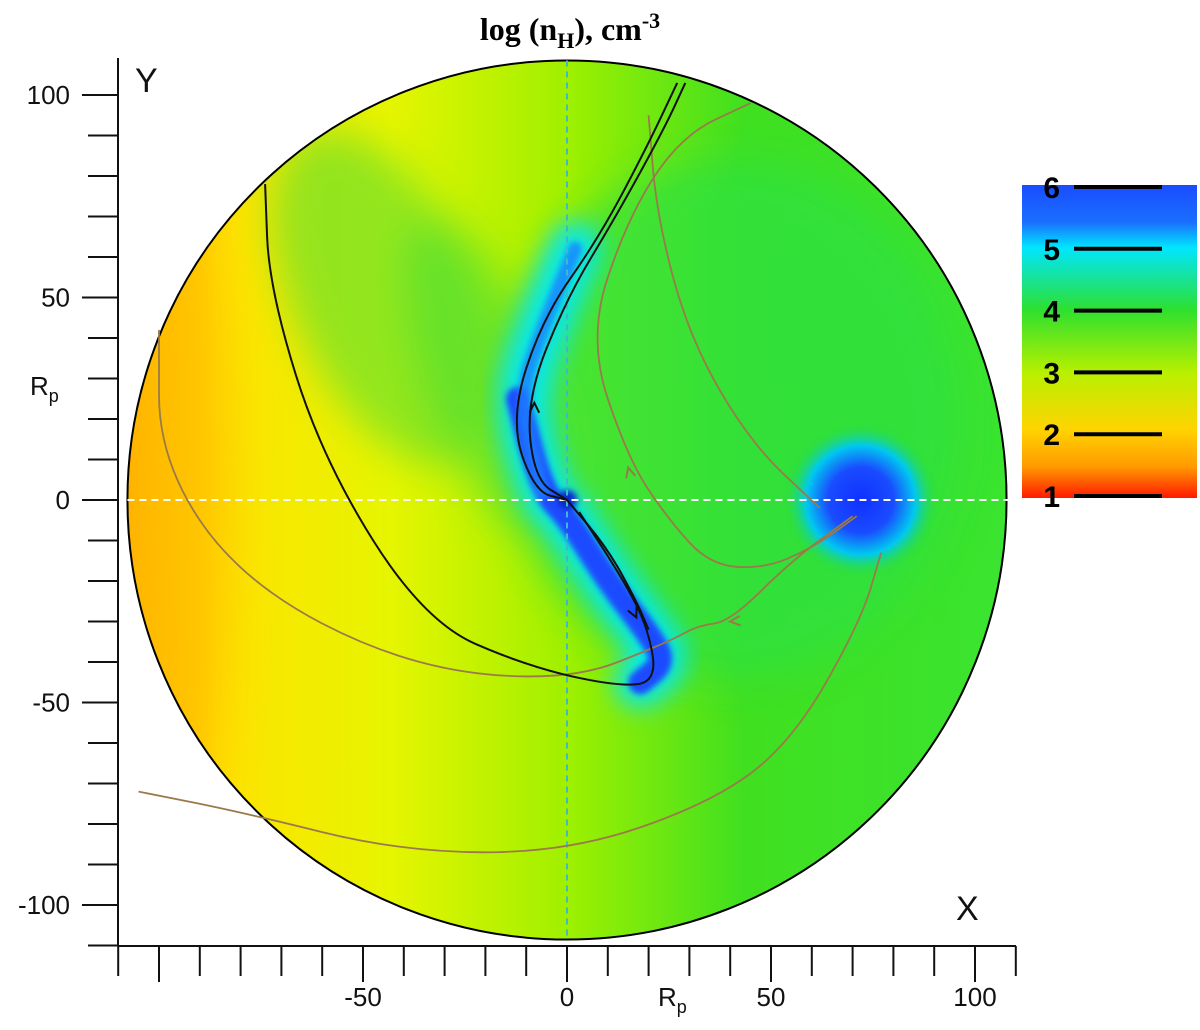  I want to click on x-tick-label: -50, so click(363, 997).